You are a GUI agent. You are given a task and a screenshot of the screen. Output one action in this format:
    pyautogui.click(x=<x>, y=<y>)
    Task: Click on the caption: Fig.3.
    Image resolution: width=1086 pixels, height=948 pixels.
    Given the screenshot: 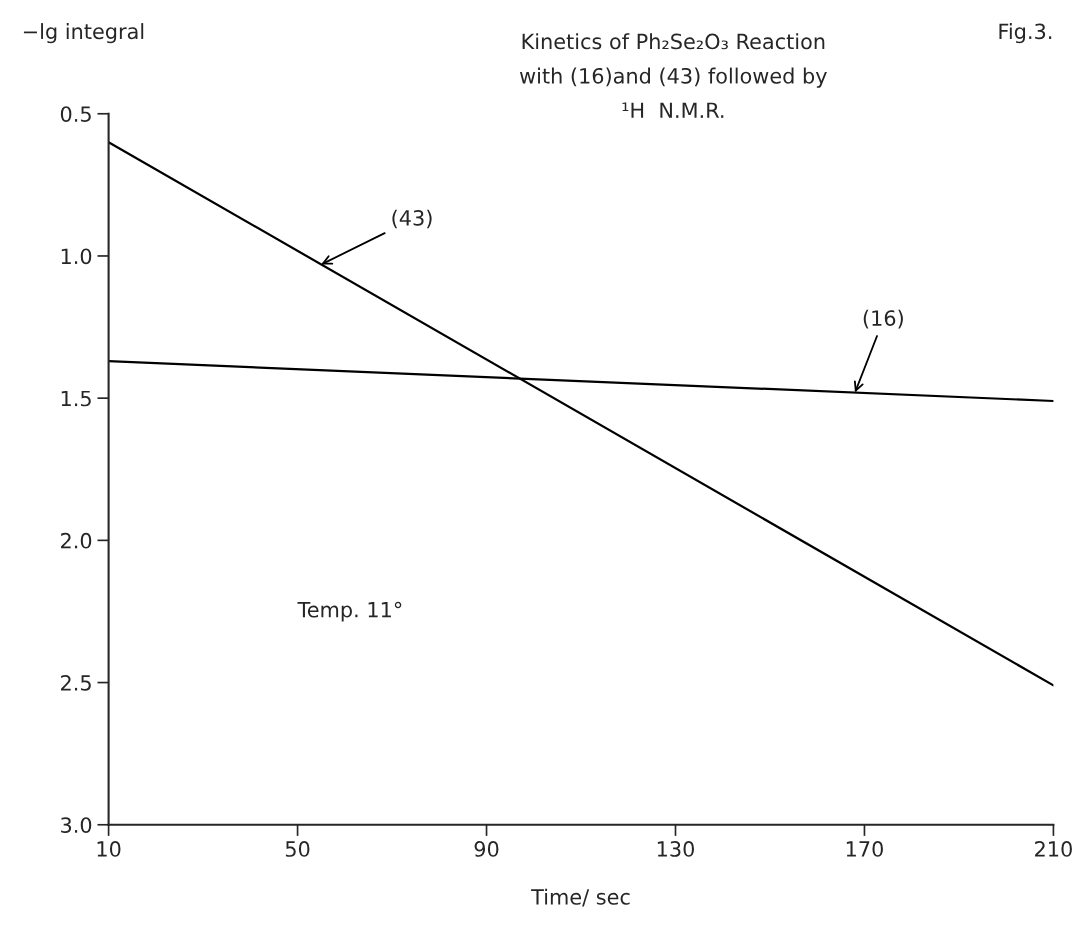 What is the action you would take?
    pyautogui.click(x=1025, y=33)
    